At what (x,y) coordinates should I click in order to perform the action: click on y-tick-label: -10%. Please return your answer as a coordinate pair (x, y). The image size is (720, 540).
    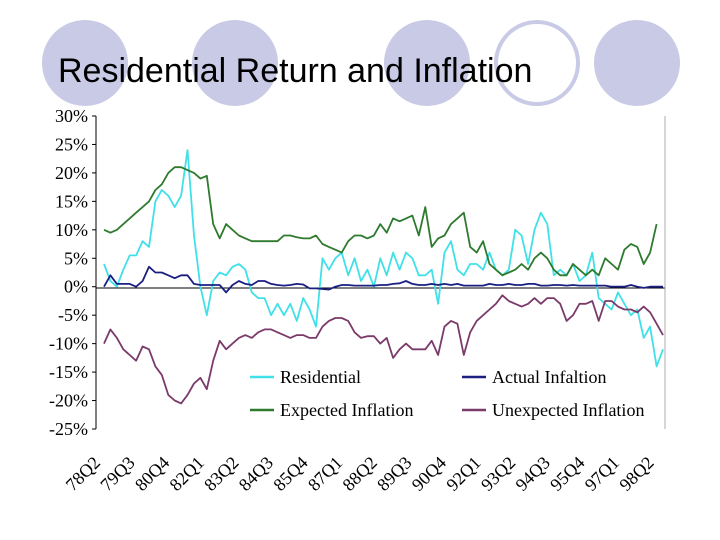
    Looking at the image, I should click on (68, 344).